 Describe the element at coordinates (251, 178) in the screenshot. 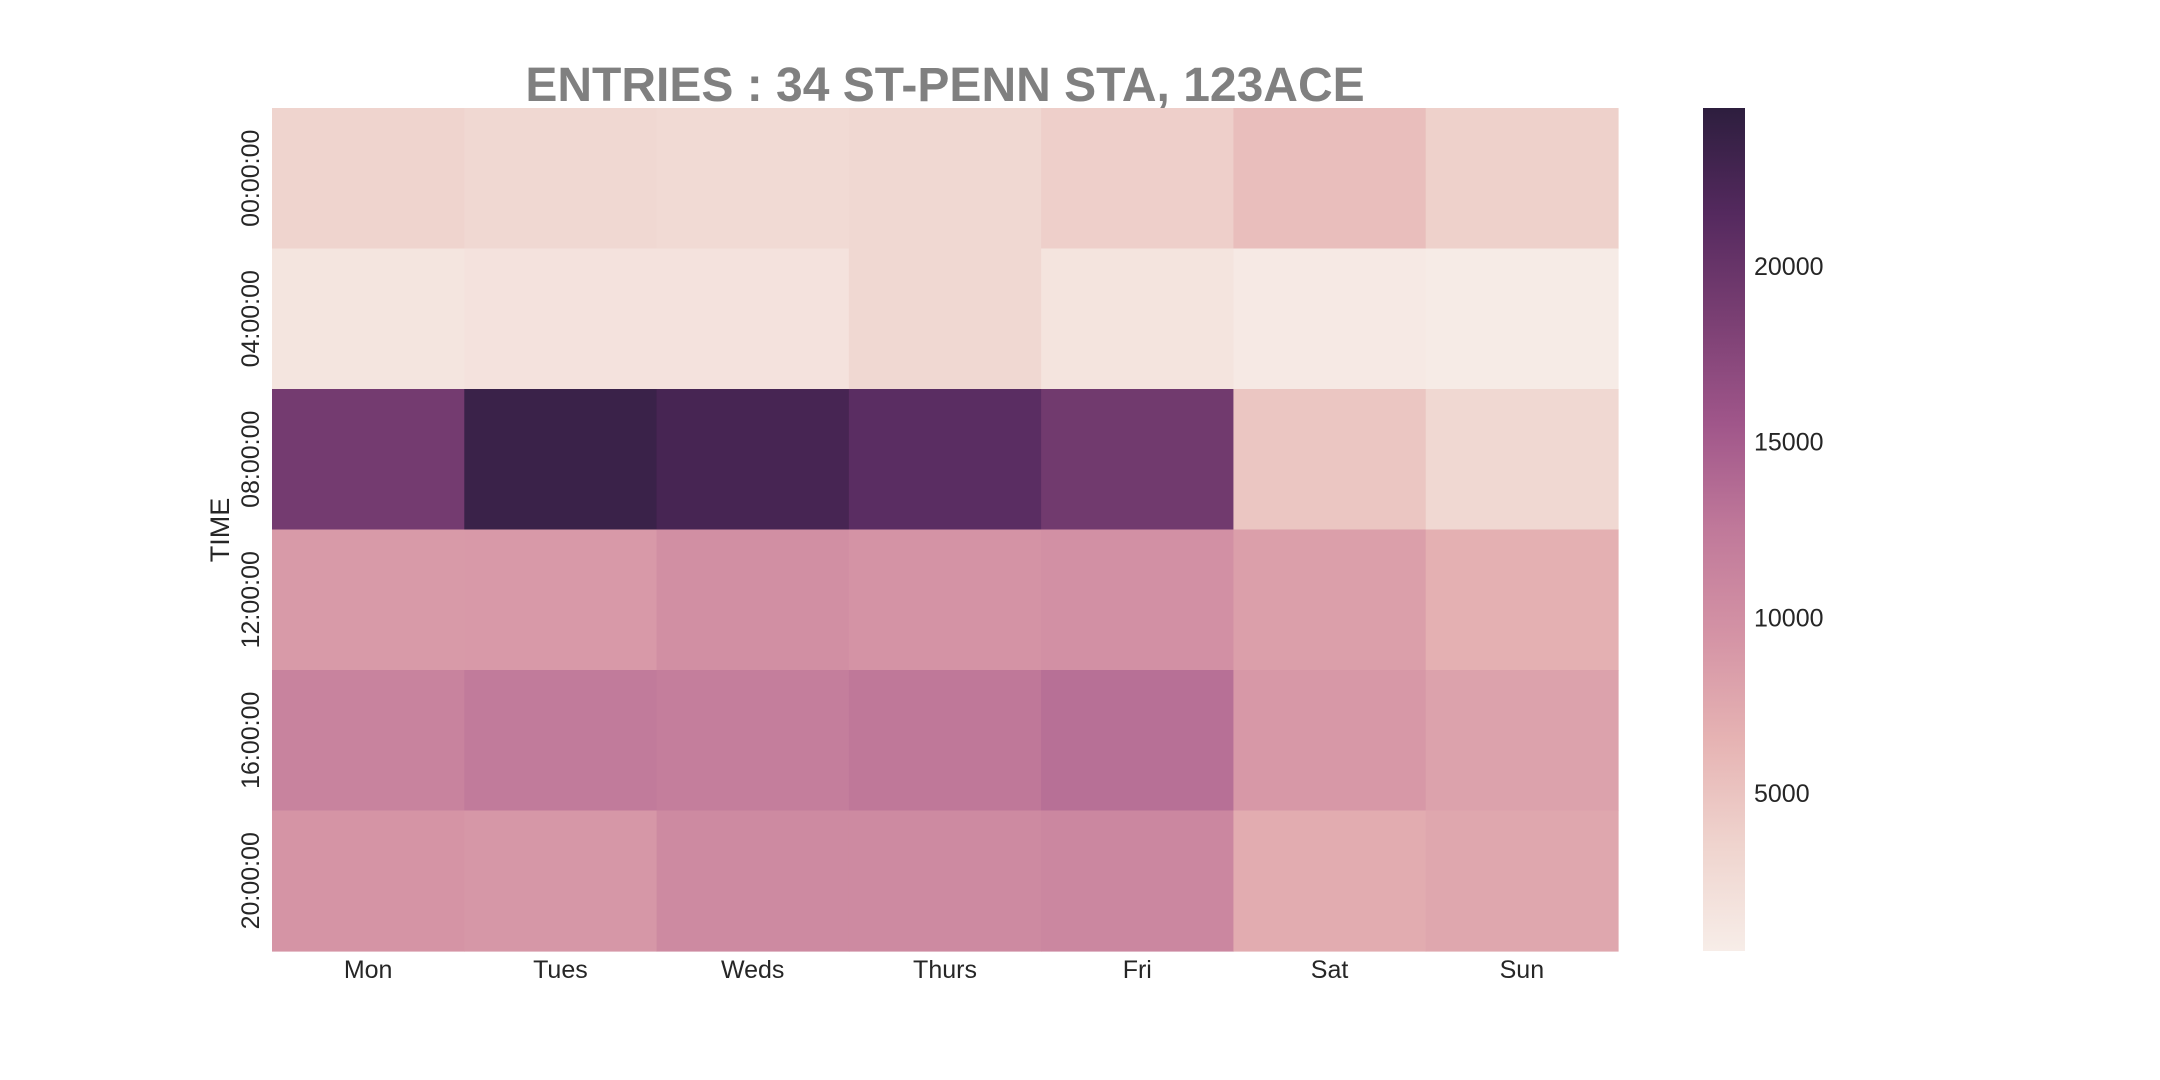

I see `y-tick-label: 00:00:00` at that location.